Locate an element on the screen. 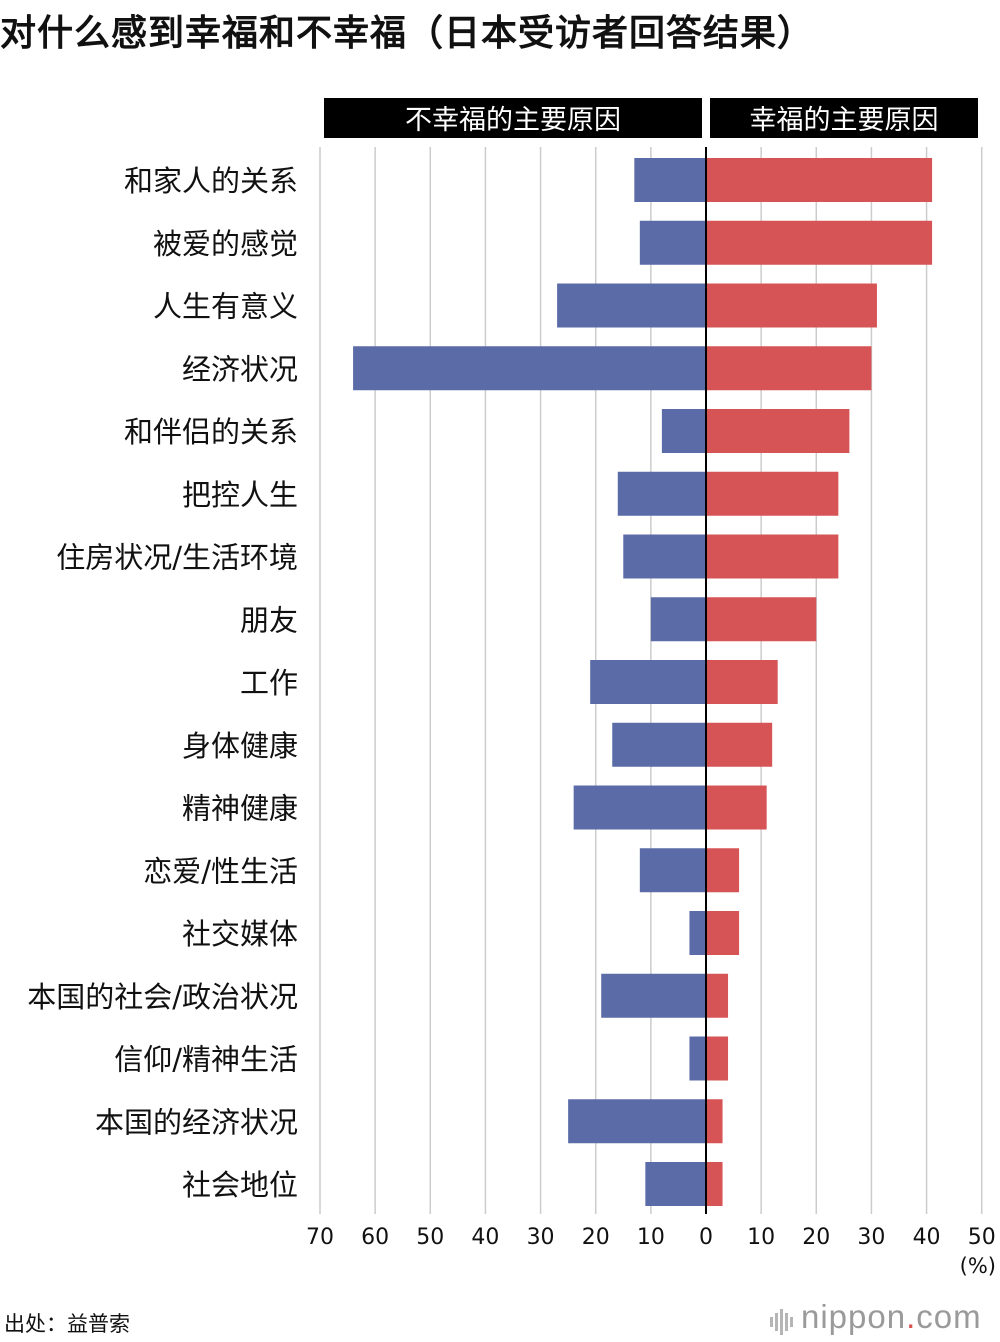 The width and height of the screenshot is (1000, 1342). category-label: 信仰/精神生活 is located at coordinates (206, 1060).